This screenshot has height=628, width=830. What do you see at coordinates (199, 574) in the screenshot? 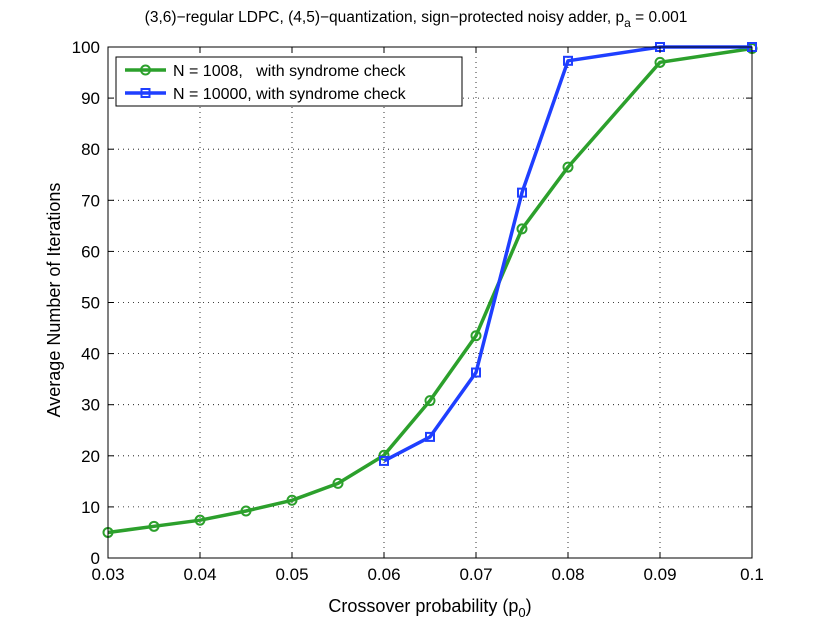
I see `x-tick-label: 0.04` at bounding box center [199, 574].